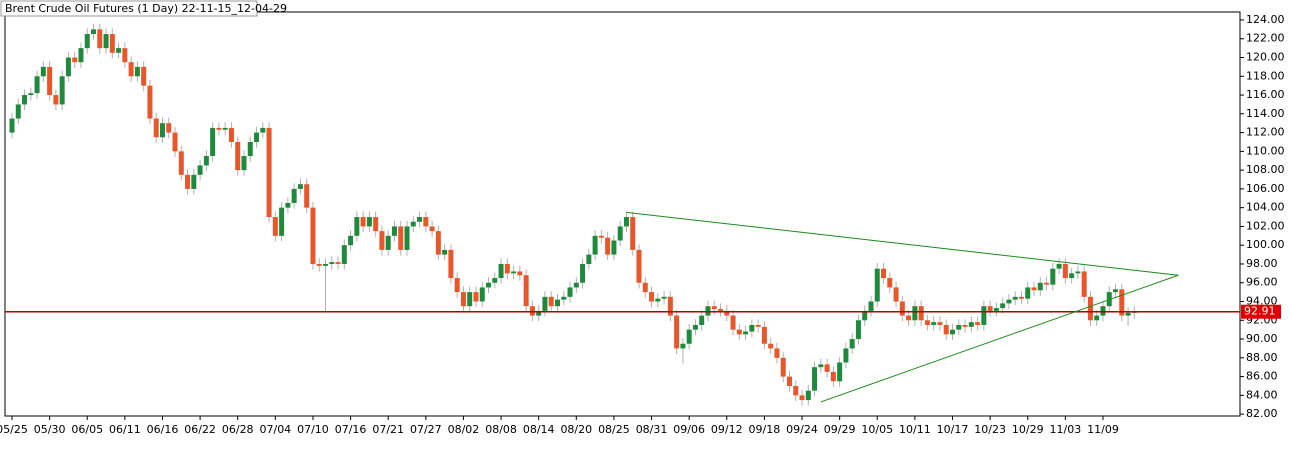  Describe the element at coordinates (1103, 429) in the screenshot. I see `x-tick-label: 11/09` at that location.